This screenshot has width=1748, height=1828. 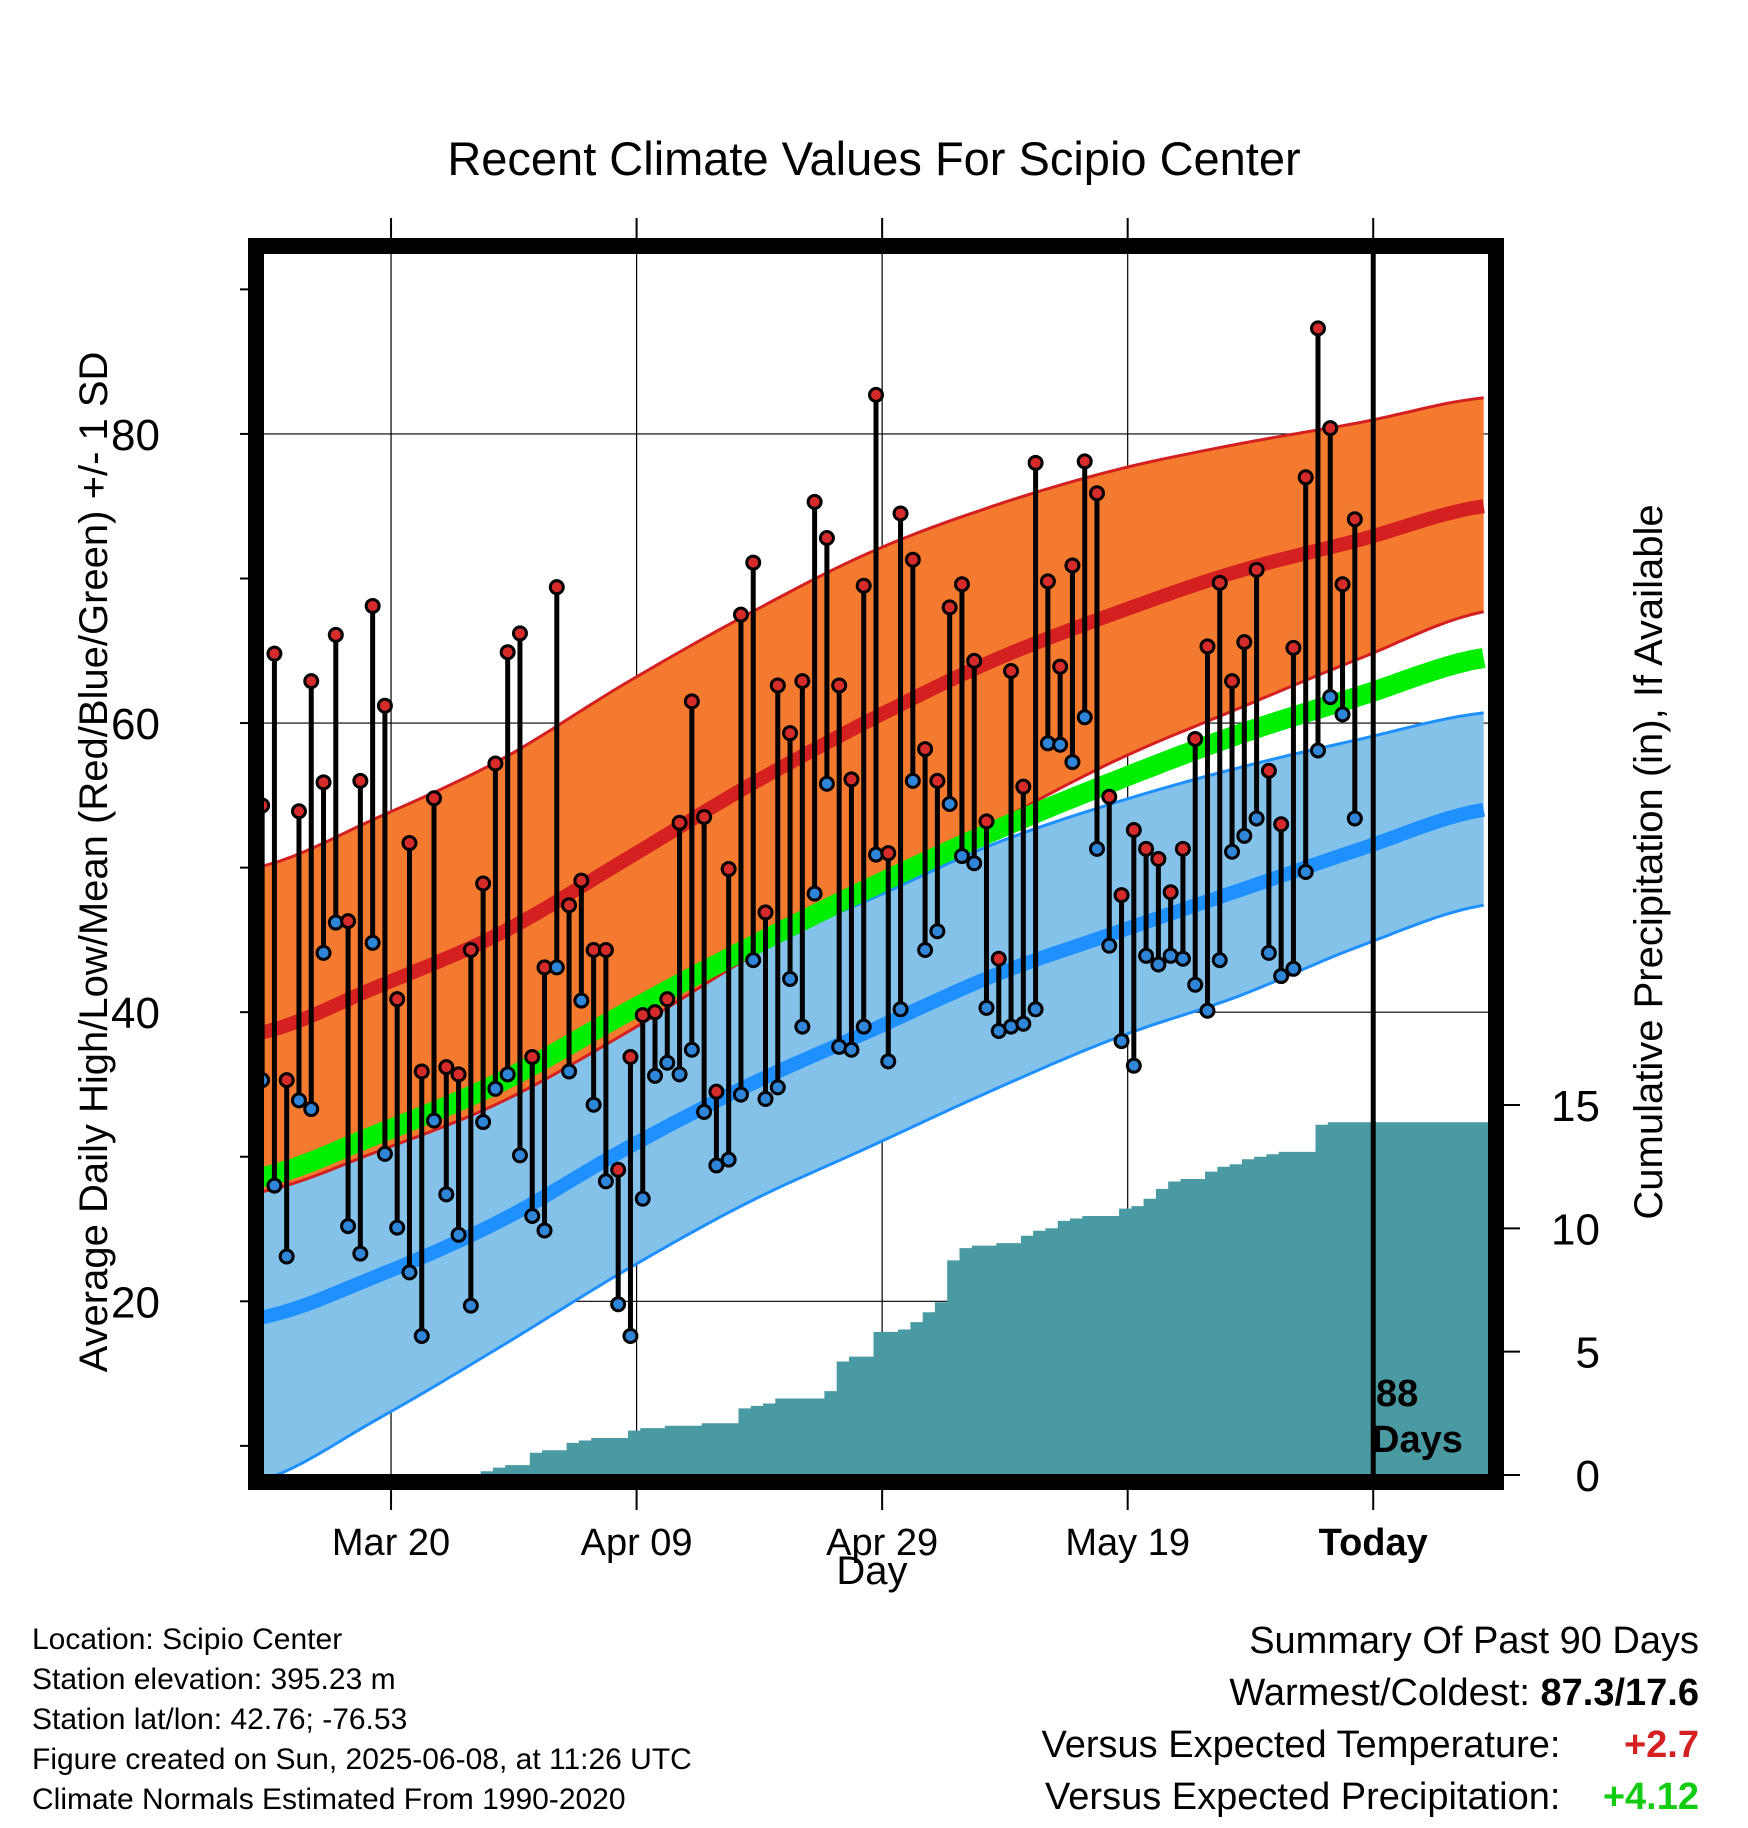 I want to click on y-tick-label: 60, so click(x=135, y=724).